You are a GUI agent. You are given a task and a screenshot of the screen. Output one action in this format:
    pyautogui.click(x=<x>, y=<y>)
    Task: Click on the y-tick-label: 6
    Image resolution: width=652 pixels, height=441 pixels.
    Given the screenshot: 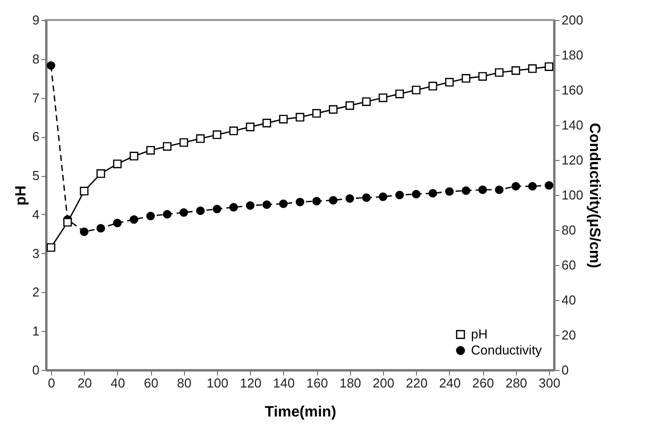 What is the action you would take?
    pyautogui.click(x=36, y=136)
    